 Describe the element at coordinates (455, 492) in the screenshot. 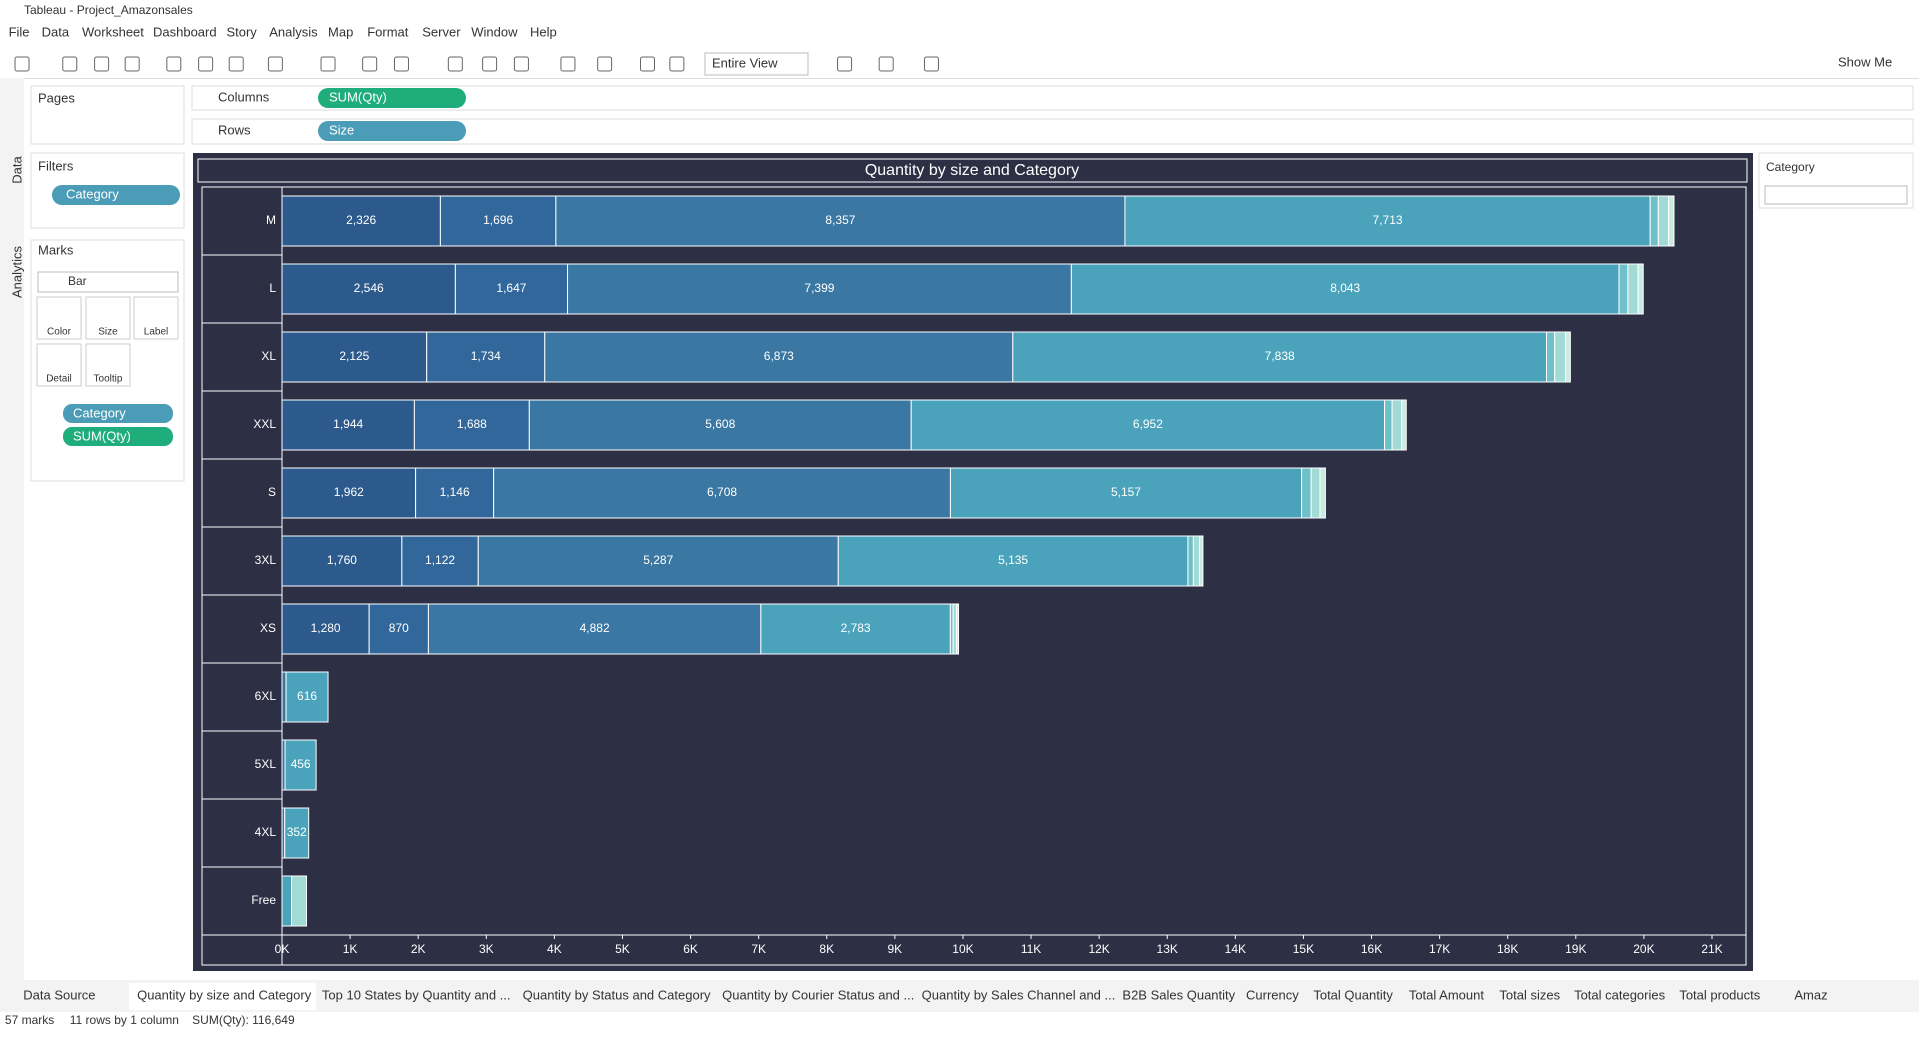

I see `data-label: 1,146` at that location.